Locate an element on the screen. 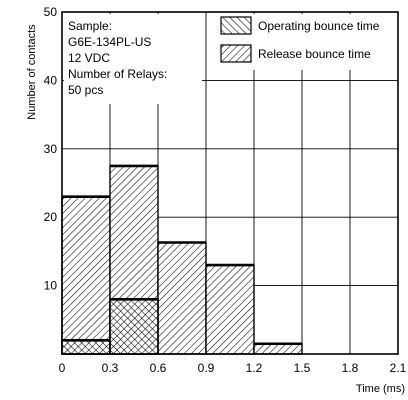 Image resolution: width=408 pixels, height=400 pixels. x-tick-label: 0.9 is located at coordinates (206, 368).